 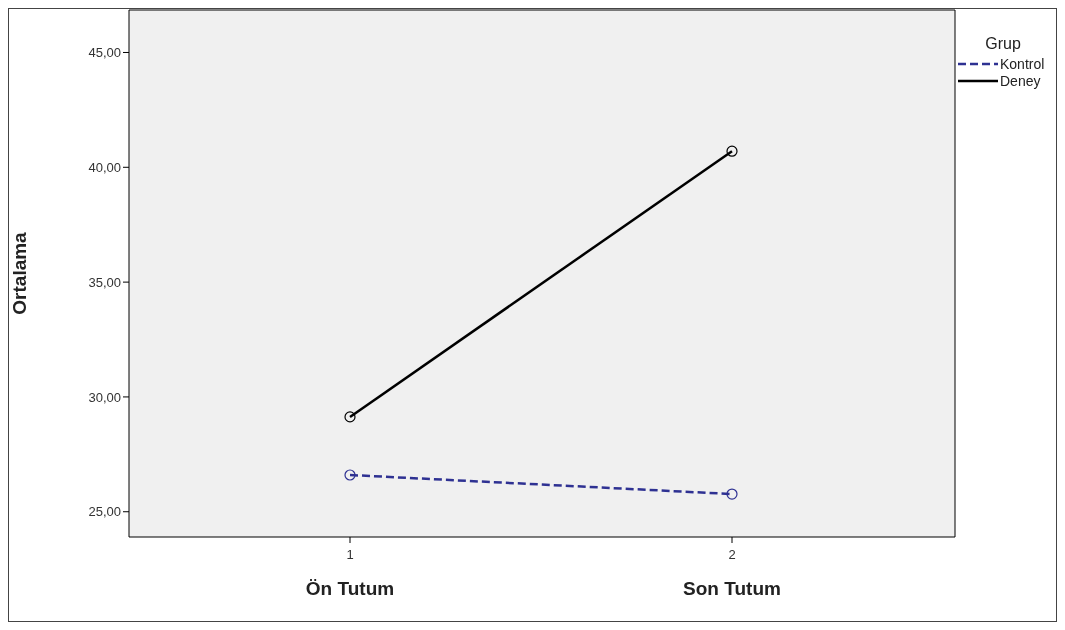 I want to click on x-tick-label: 2, so click(x=732, y=554).